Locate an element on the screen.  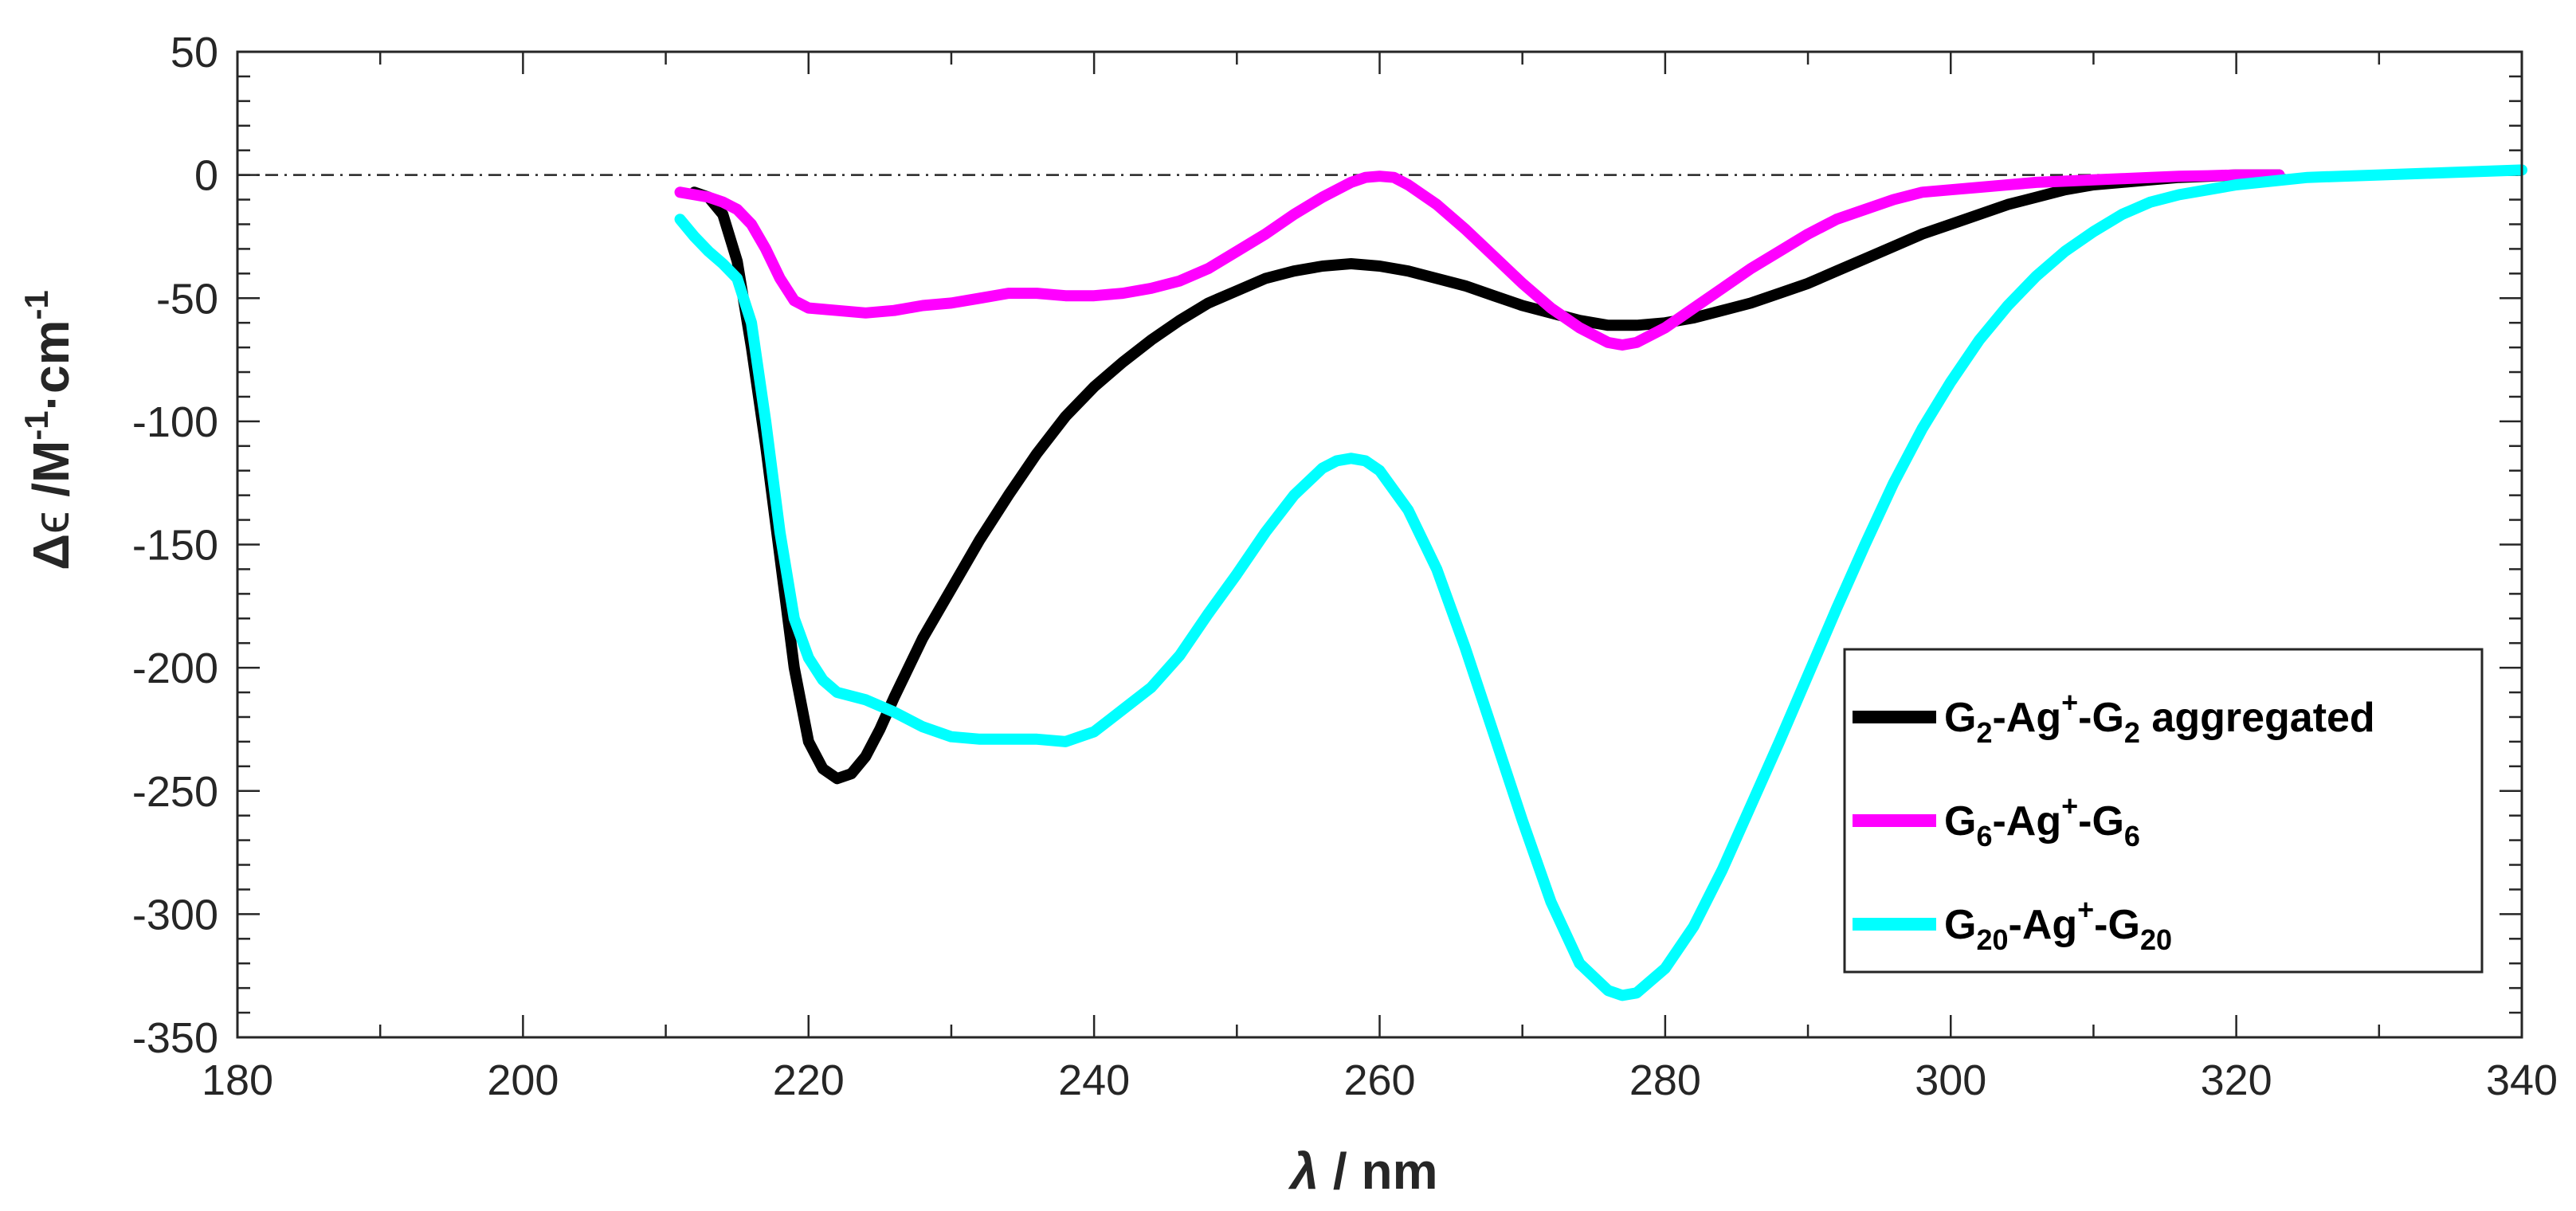
y-tick-label: 0 is located at coordinates (206, 176).